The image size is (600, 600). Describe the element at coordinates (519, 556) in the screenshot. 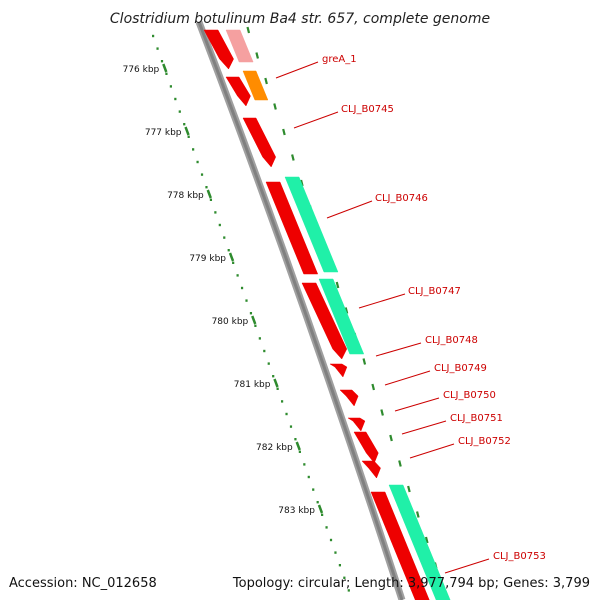

I see `gene-label: CLJ_B0753` at that location.